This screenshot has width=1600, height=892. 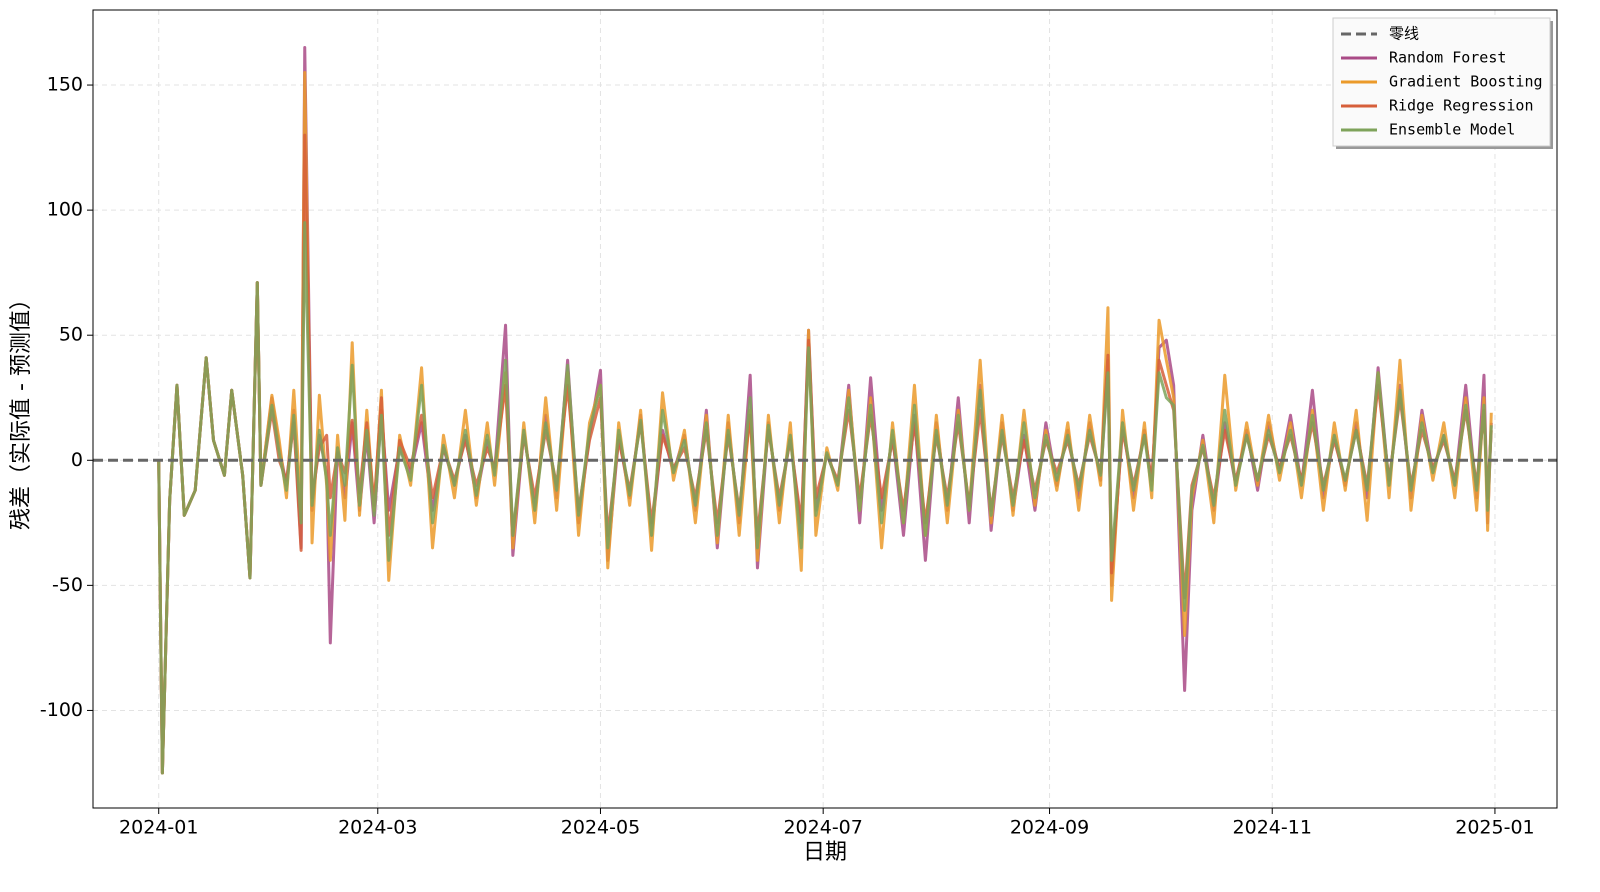 What do you see at coordinates (1461, 106) in the screenshot?
I see `legend-label: Ridge Regression` at bounding box center [1461, 106].